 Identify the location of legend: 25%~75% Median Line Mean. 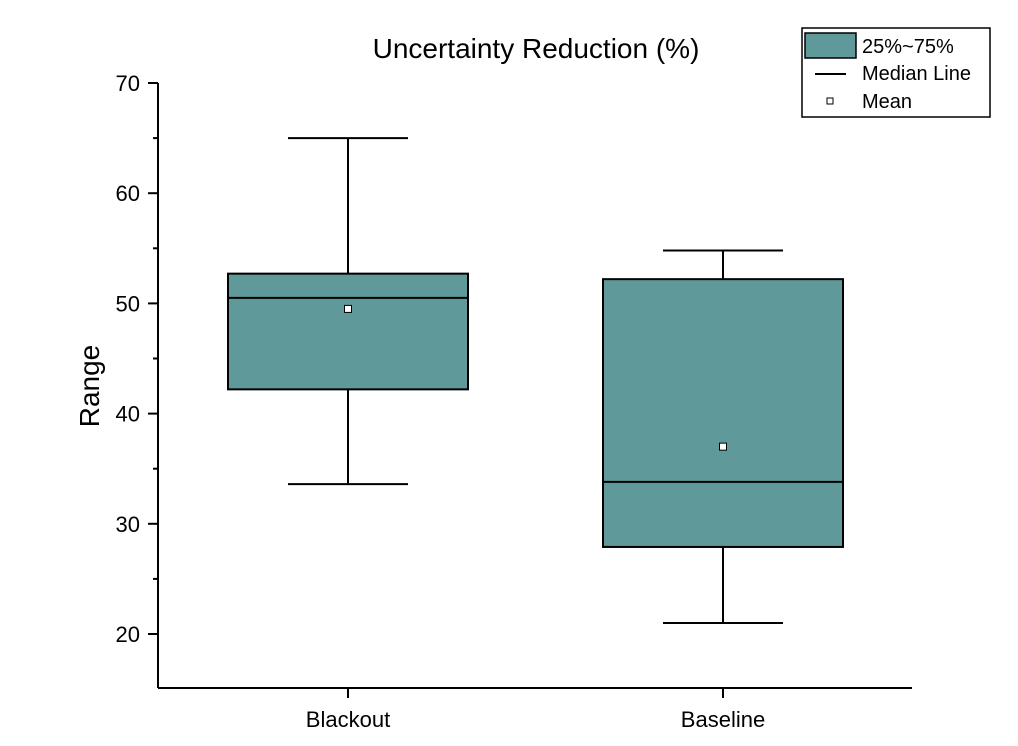
(896, 72).